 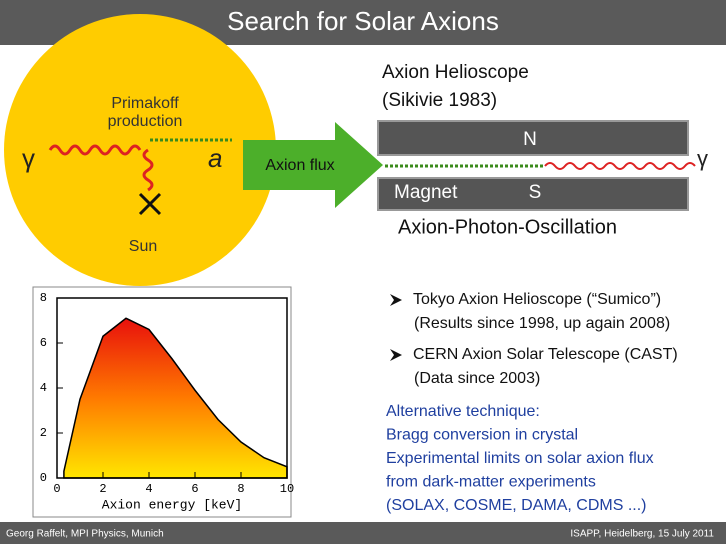 I want to click on y-tick-label: 6, so click(x=43, y=343).